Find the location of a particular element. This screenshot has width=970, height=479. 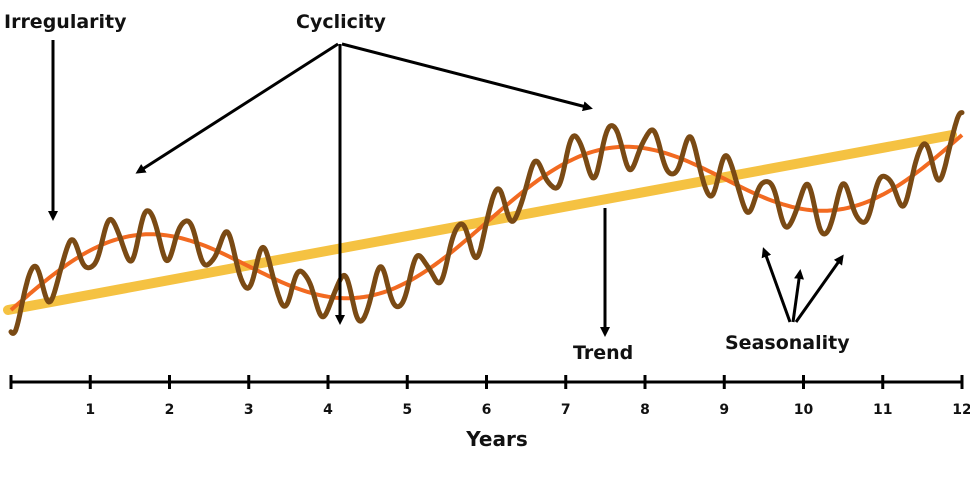

x-tick-label: 4 is located at coordinates (328, 410).